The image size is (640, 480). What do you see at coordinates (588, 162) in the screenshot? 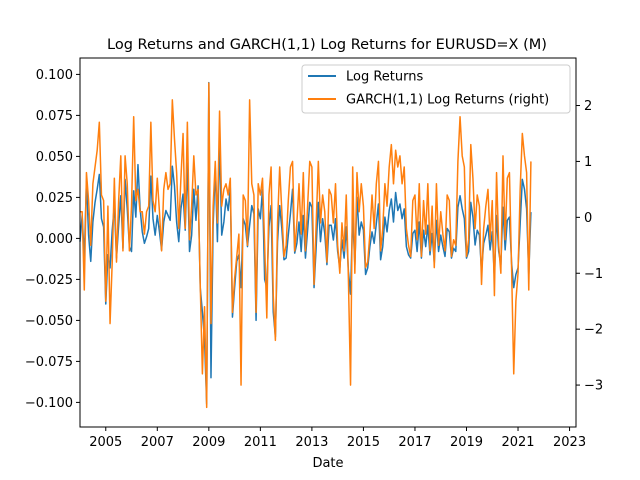
I see `y-right-tick-label: 1` at bounding box center [588, 162].